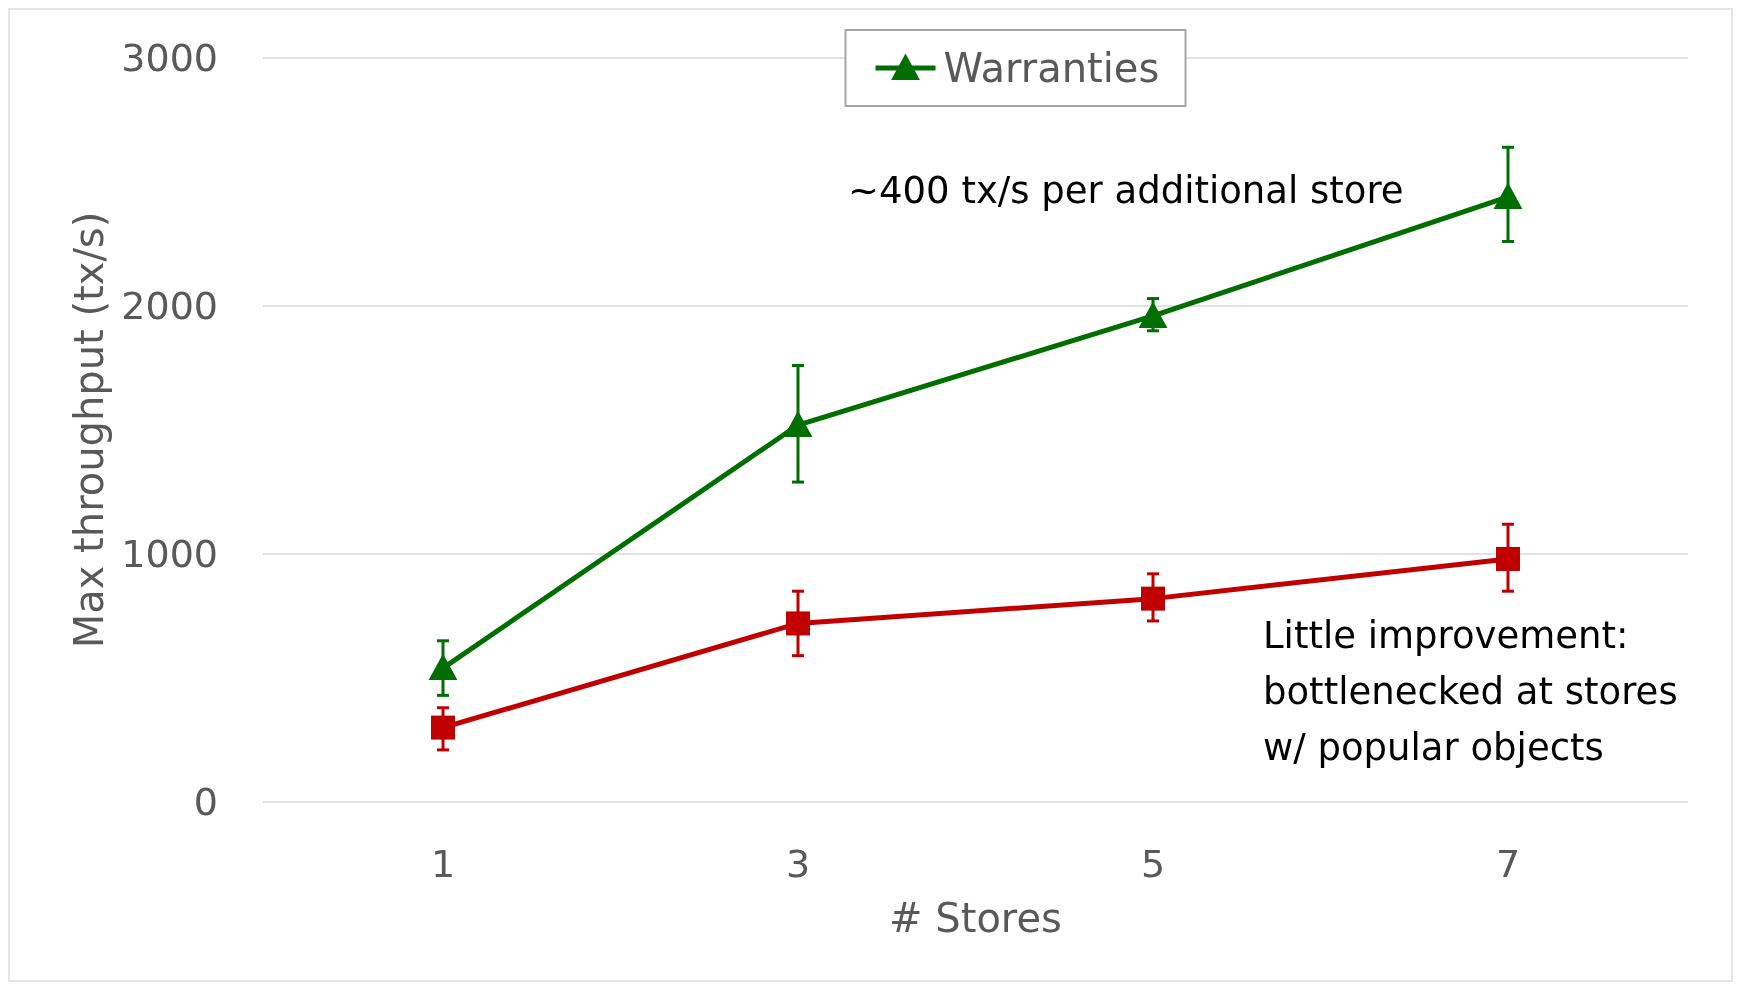  Describe the element at coordinates (205, 802) in the screenshot. I see `y-tick-label: 0` at that location.